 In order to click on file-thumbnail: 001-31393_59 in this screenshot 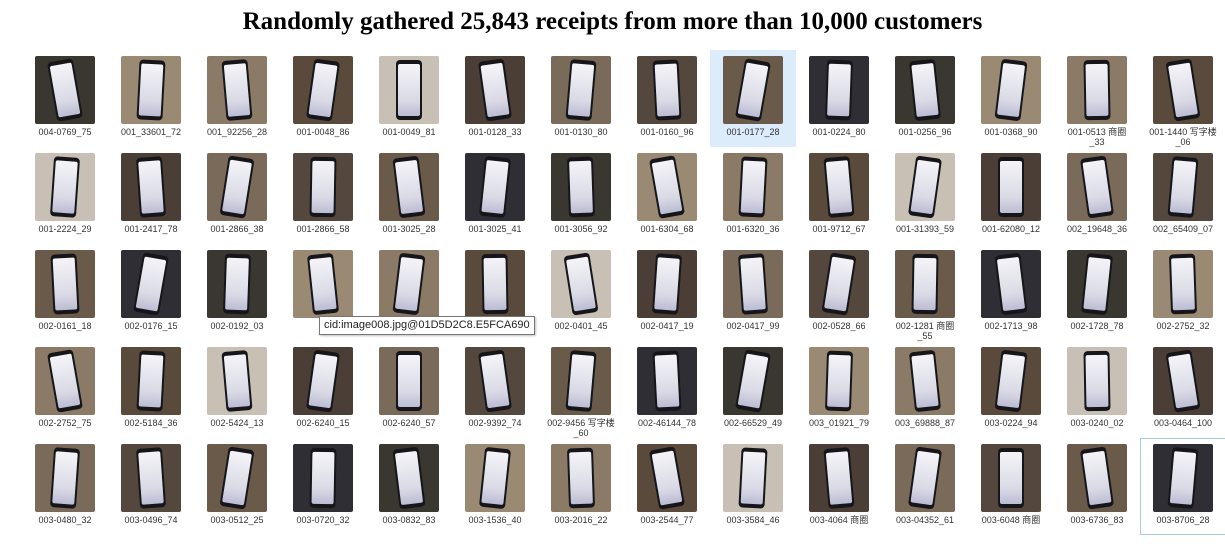, I will do `click(925, 195)`.